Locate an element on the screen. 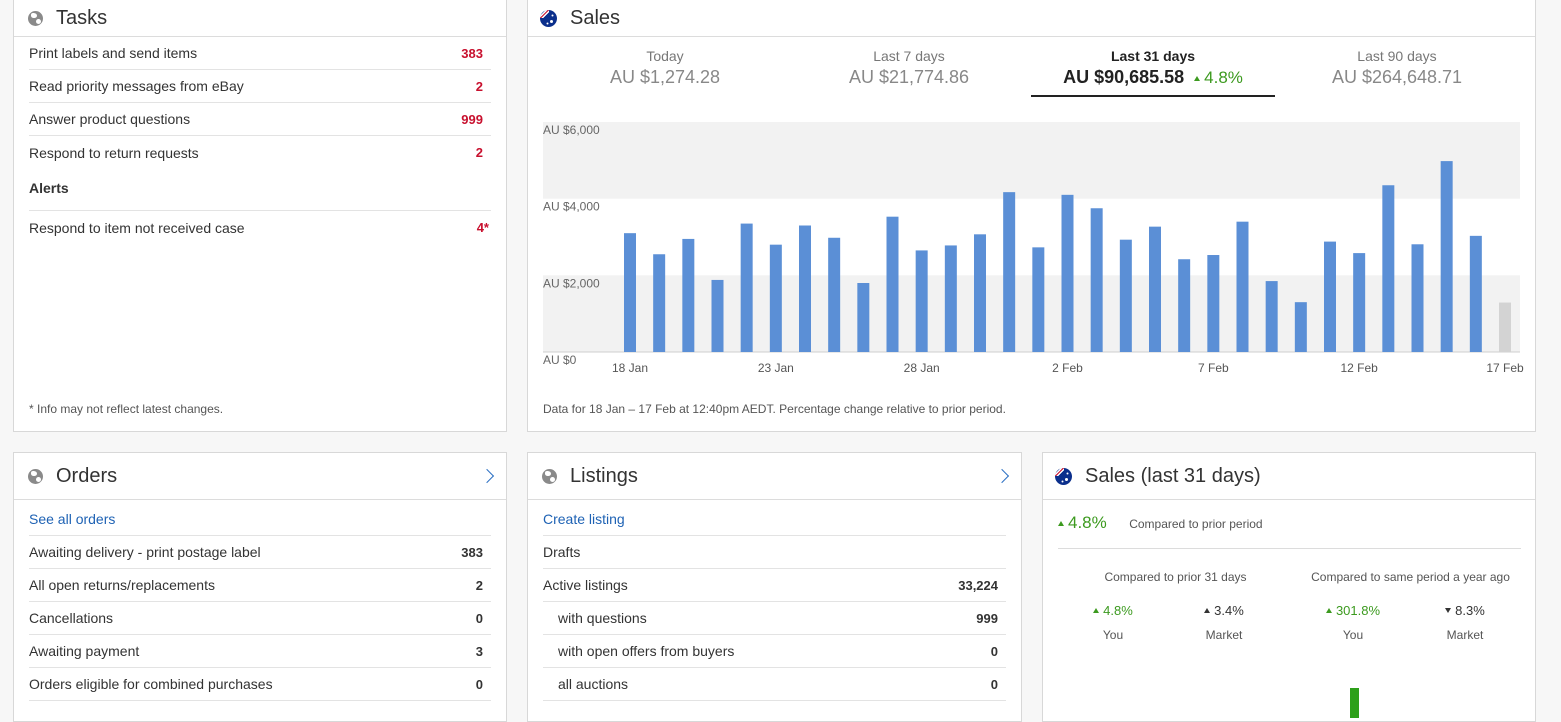 This screenshot has height=722, width=1561. comparison-heading-year: Compared to same period a year ago is located at coordinates (1410, 577).